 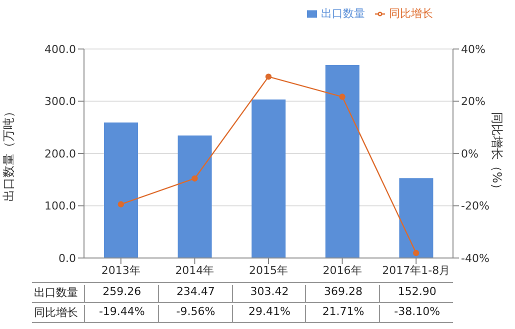 What do you see at coordinates (416, 293) in the screenshot?
I see `data-label: 152.90` at bounding box center [416, 293].